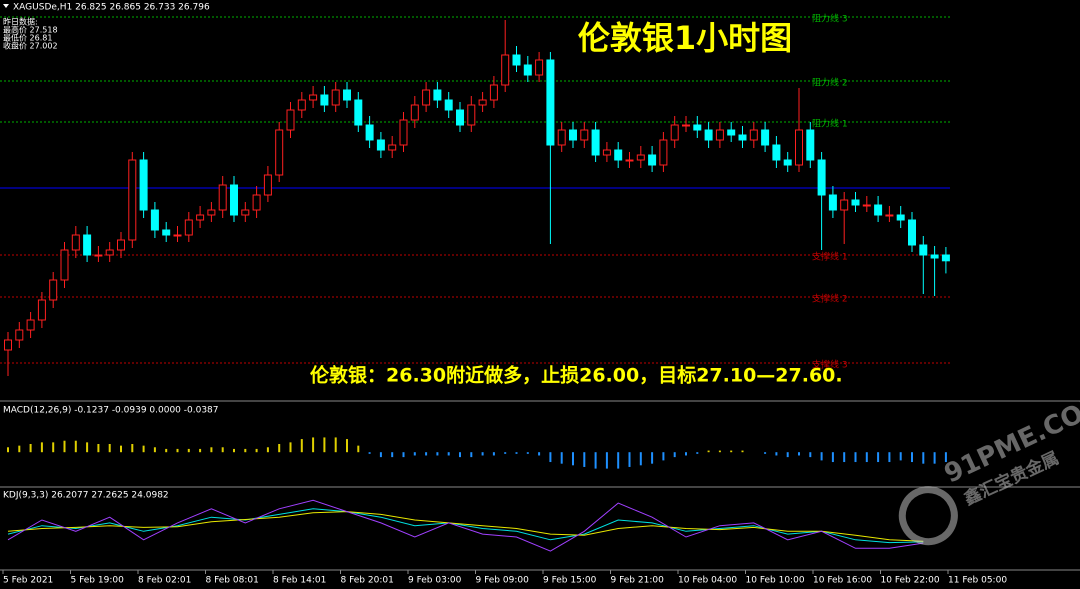  Describe the element at coordinates (928, 516) in the screenshot. I see `watermark-logo` at that location.